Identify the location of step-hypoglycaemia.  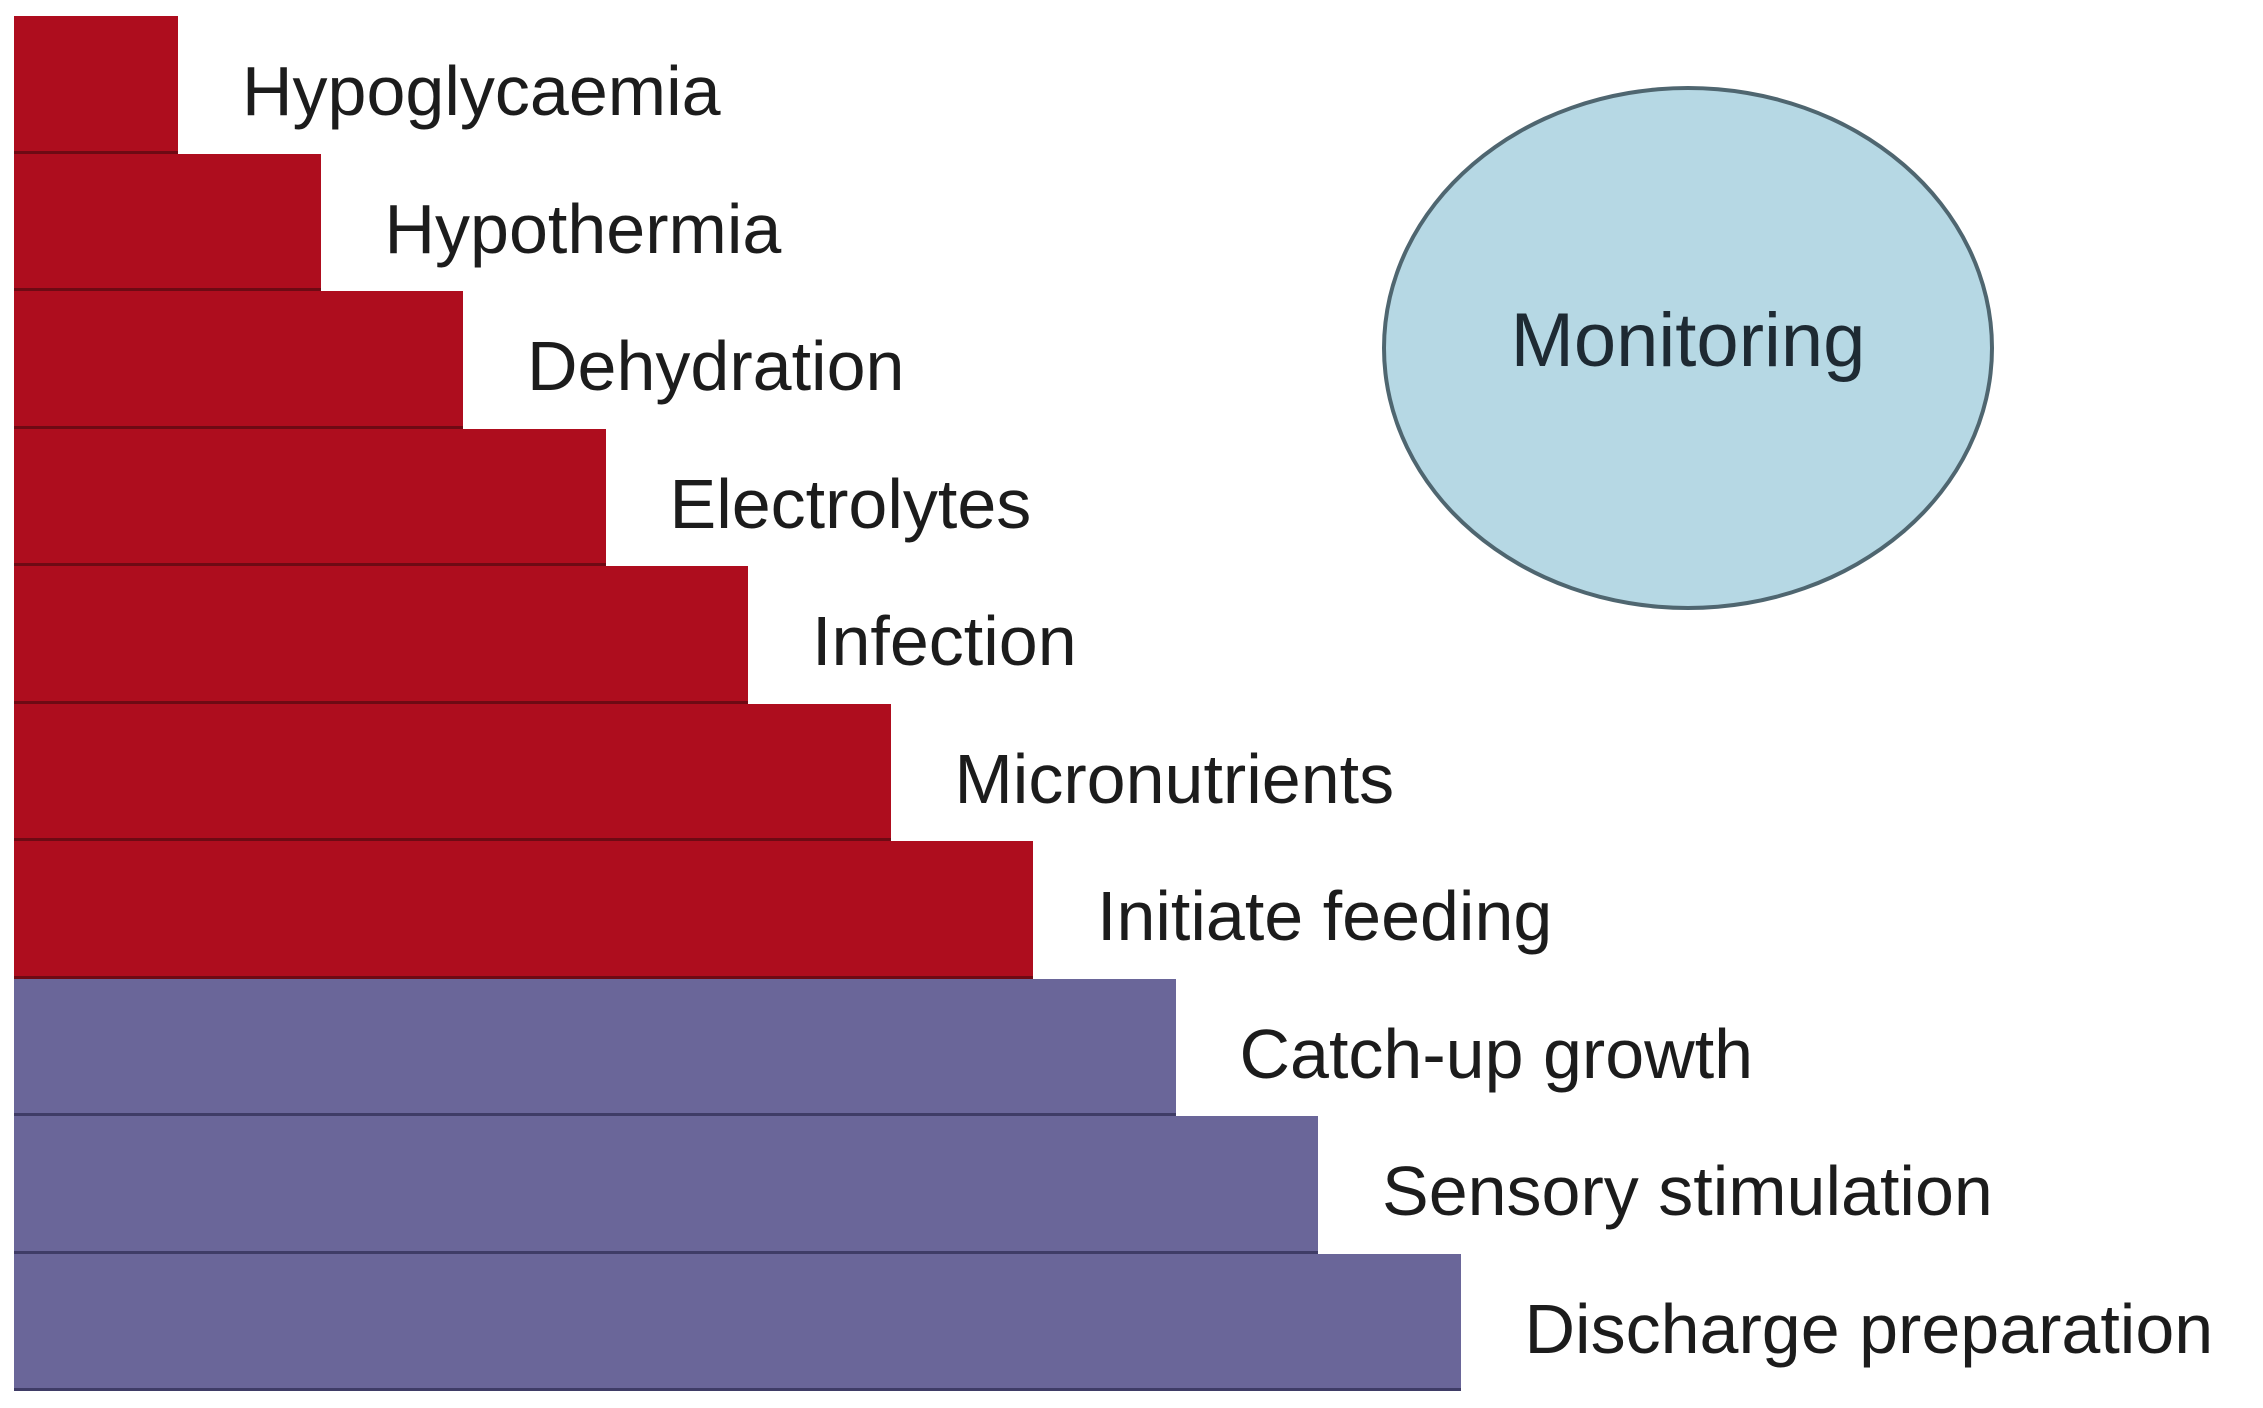
(96, 85).